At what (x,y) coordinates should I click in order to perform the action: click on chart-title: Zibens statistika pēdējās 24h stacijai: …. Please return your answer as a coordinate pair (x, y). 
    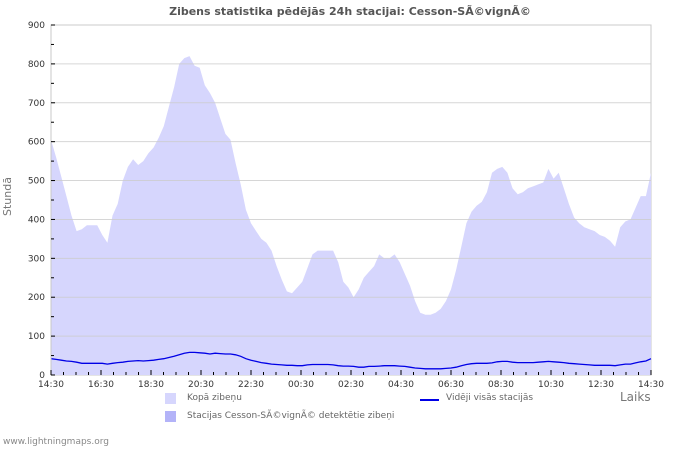
    Looking at the image, I should click on (350, 11).